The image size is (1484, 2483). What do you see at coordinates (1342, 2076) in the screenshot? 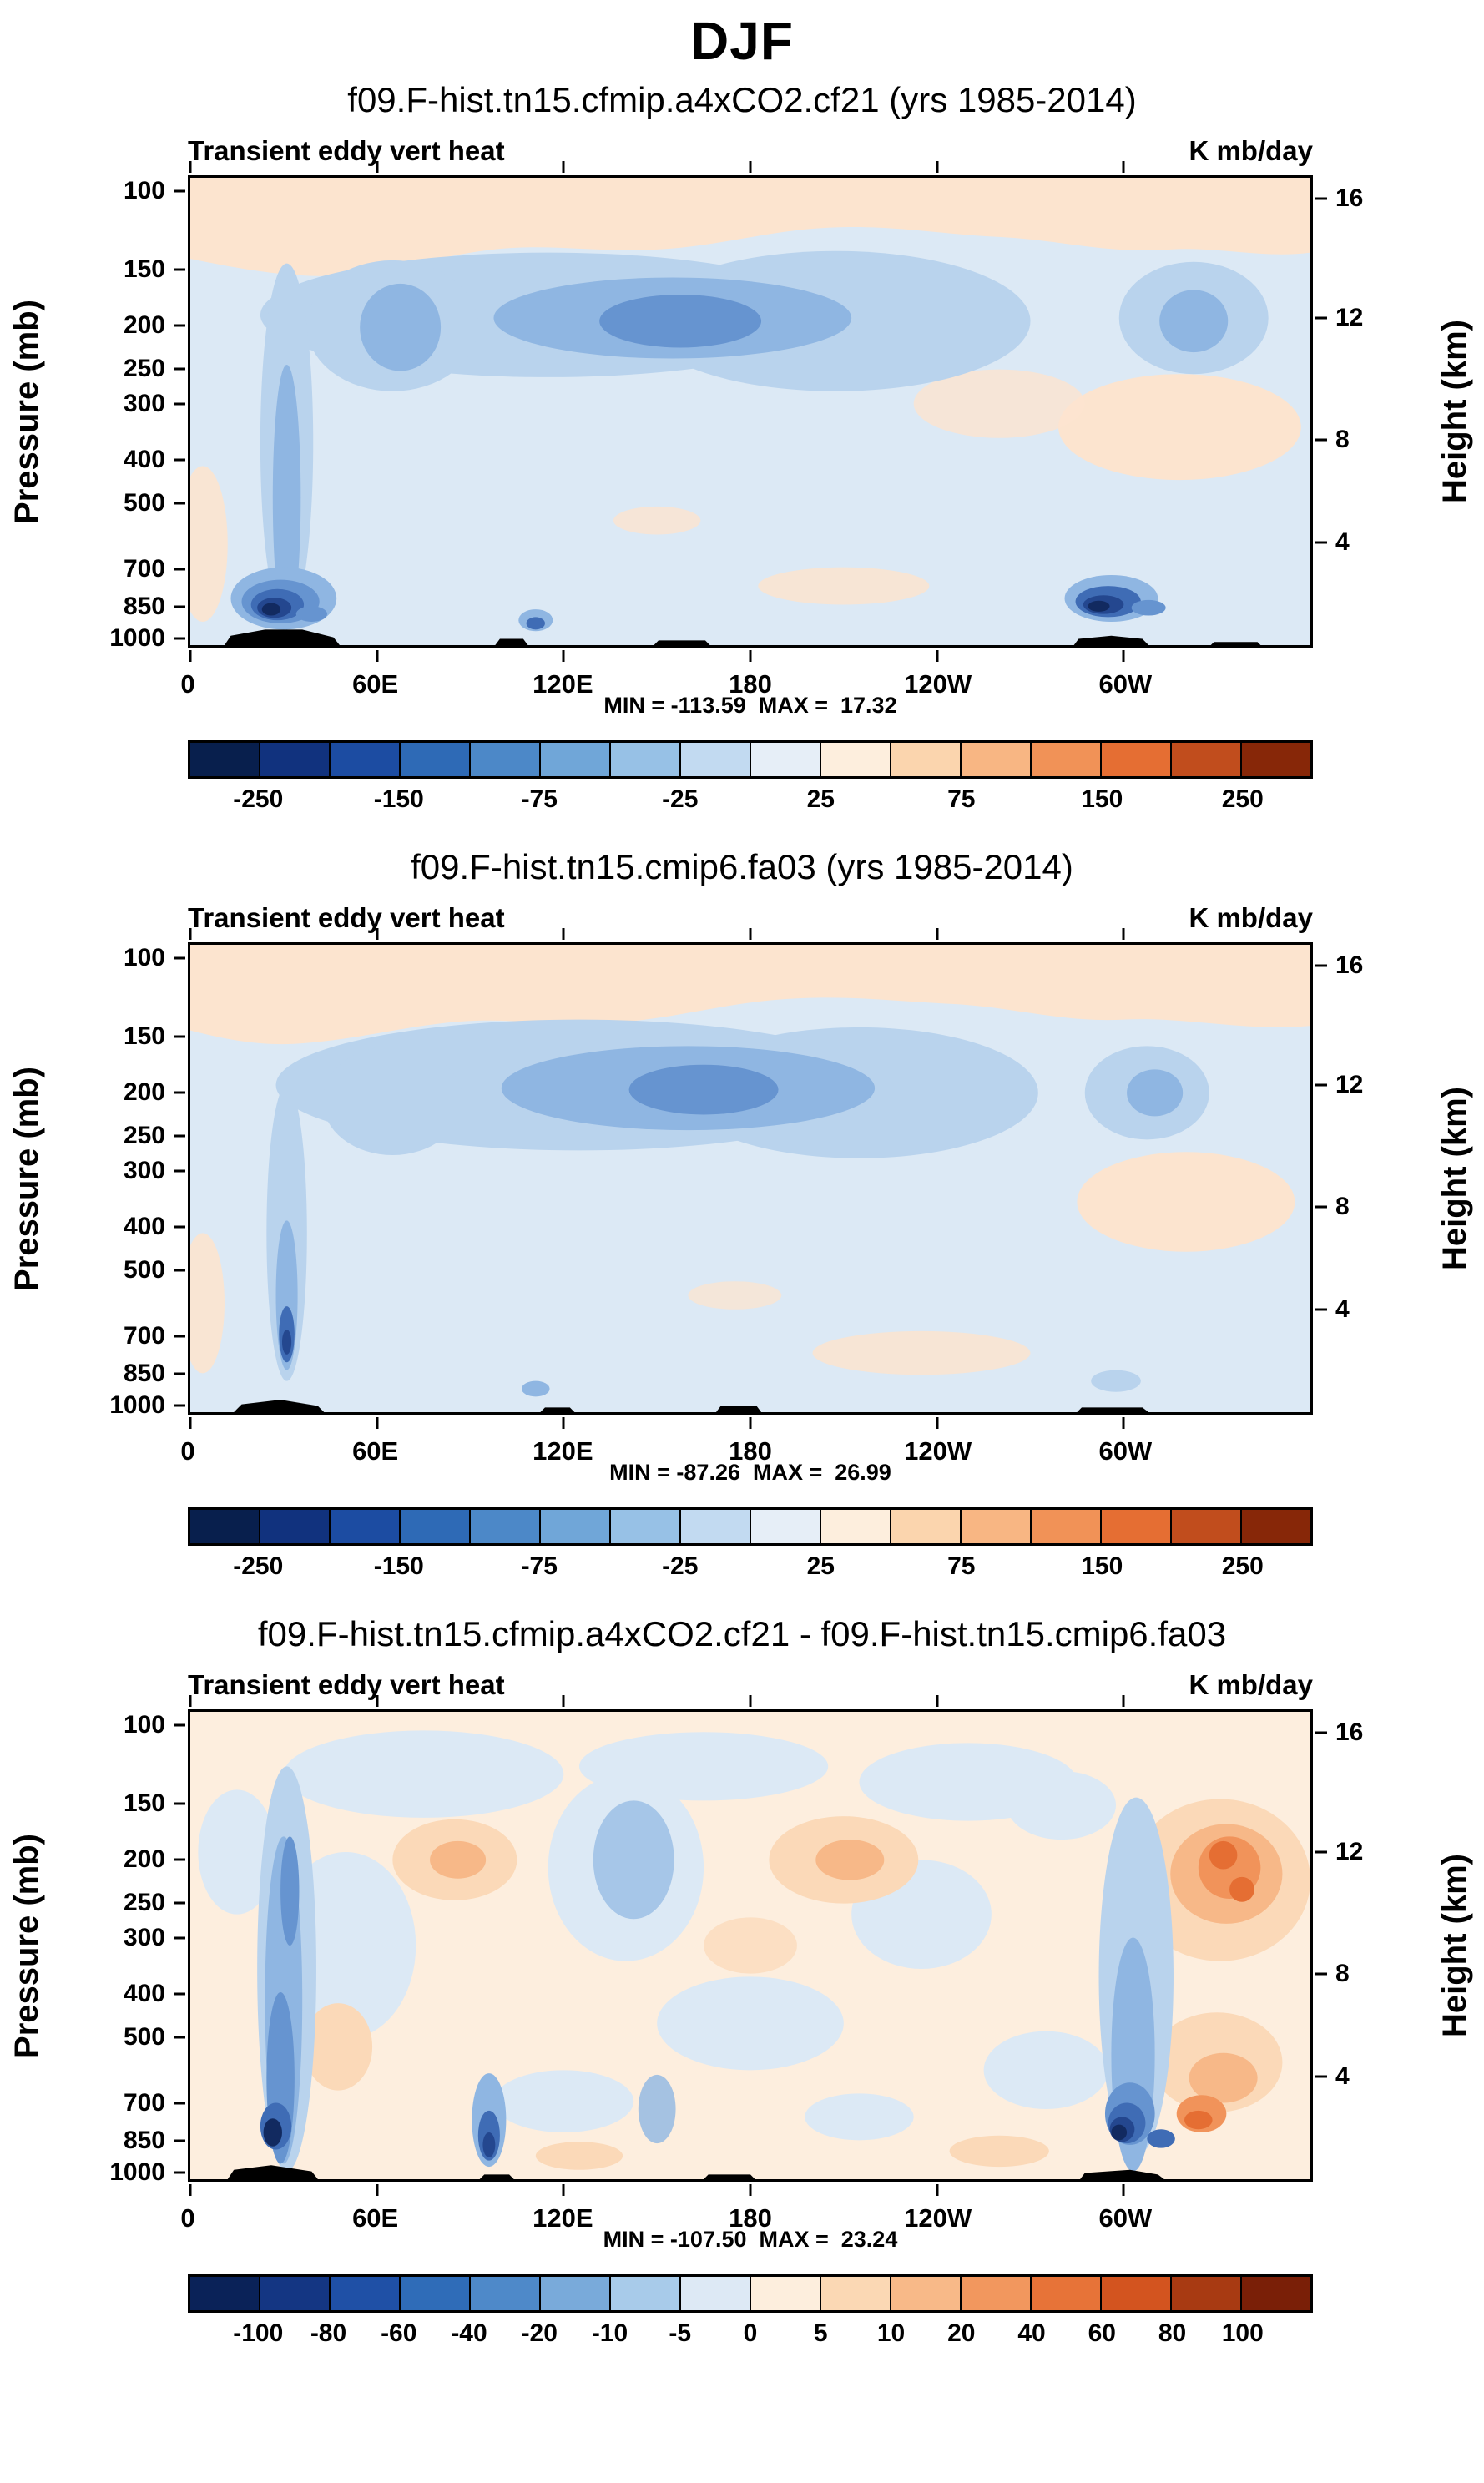
I see `height-tick-label: 4` at bounding box center [1342, 2076].